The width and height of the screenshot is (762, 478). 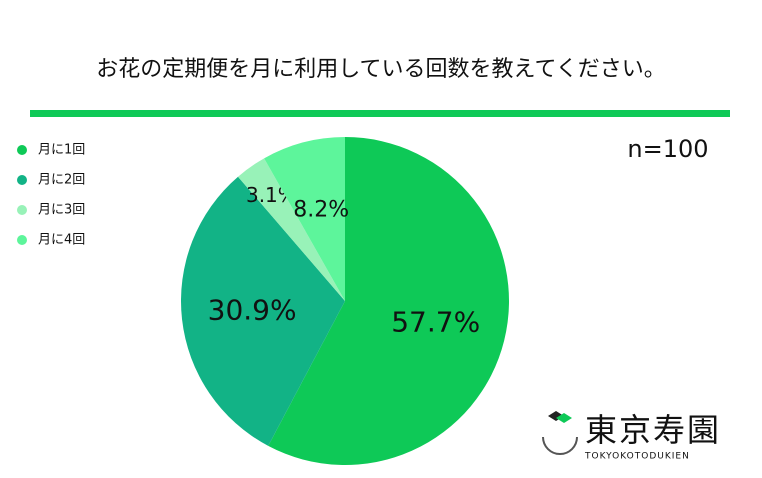 What do you see at coordinates (252, 309) in the screenshot?
I see `data-label: 30.9%` at bounding box center [252, 309].